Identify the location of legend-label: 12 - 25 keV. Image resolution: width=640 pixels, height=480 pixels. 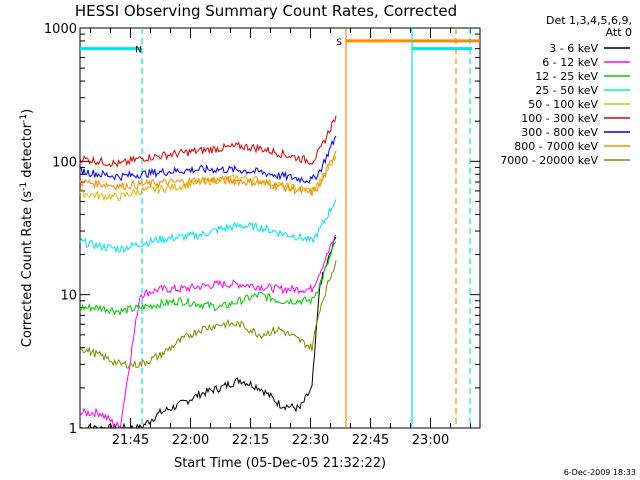
(566, 76).